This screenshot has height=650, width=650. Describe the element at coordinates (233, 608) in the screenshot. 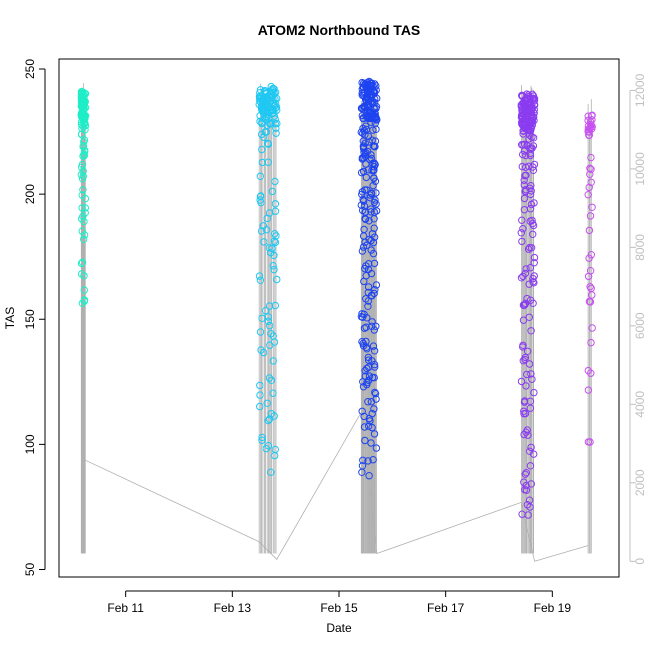

I see `x-tick-label: Feb 13` at that location.